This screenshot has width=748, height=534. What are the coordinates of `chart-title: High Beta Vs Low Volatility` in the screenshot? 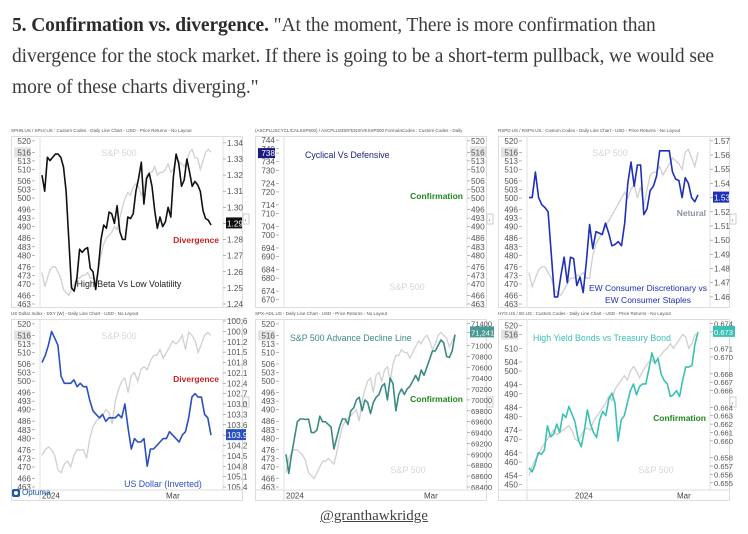 It's located at (129, 284).